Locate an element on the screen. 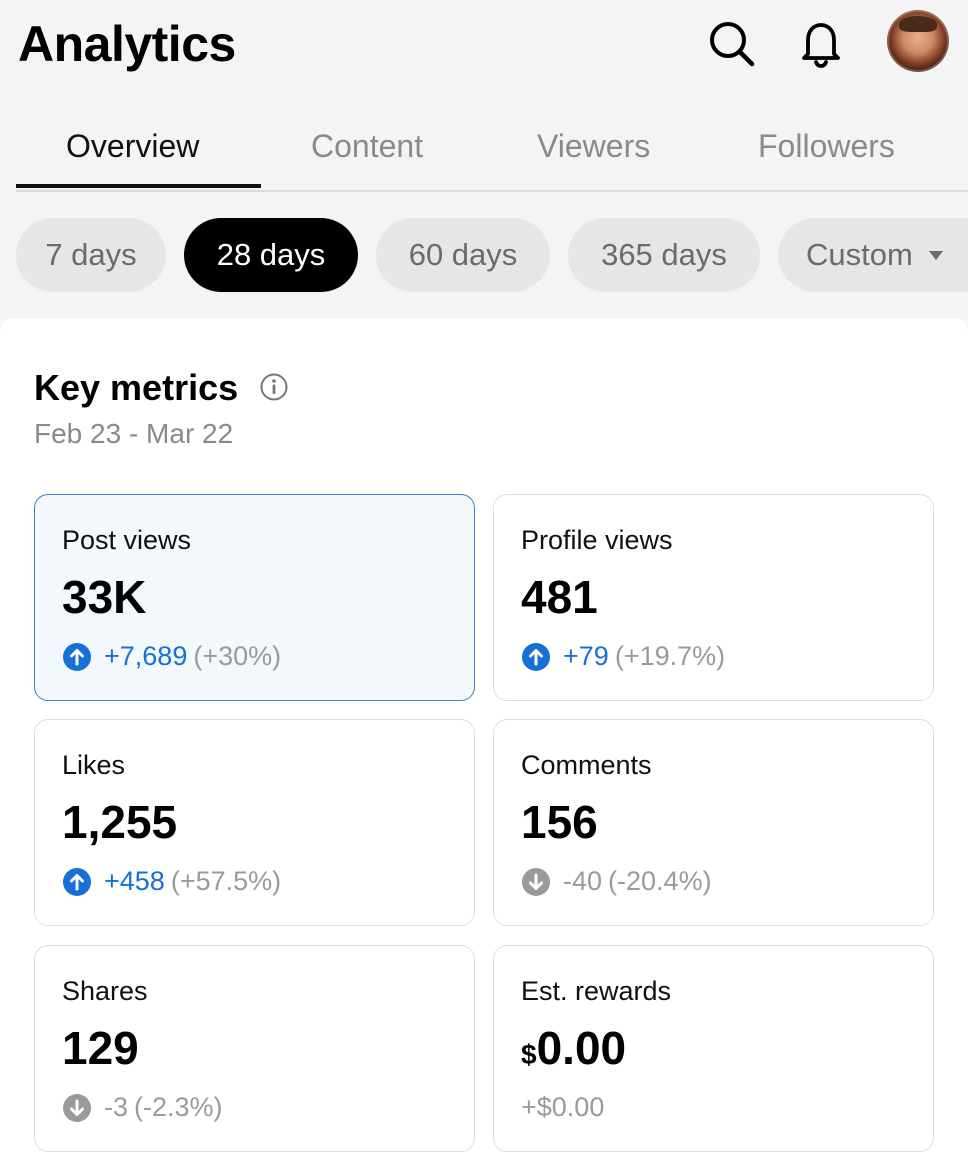  caret-down-icon is located at coordinates (935, 255).